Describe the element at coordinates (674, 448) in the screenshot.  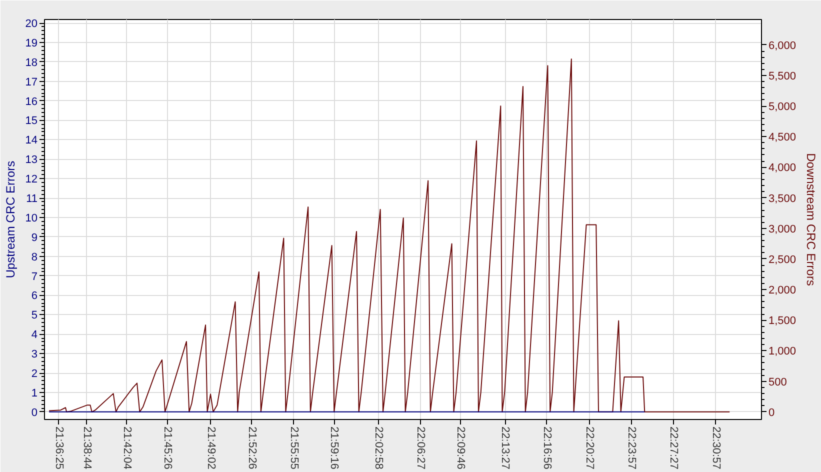
I see `x-tick-label: 22:27:27` at that location.